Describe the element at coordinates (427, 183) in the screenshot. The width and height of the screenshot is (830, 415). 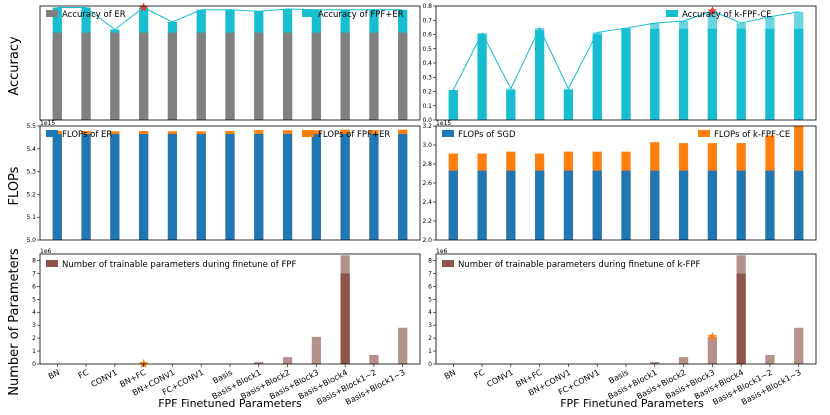
I see `ytick-label: 2.6` at that location.